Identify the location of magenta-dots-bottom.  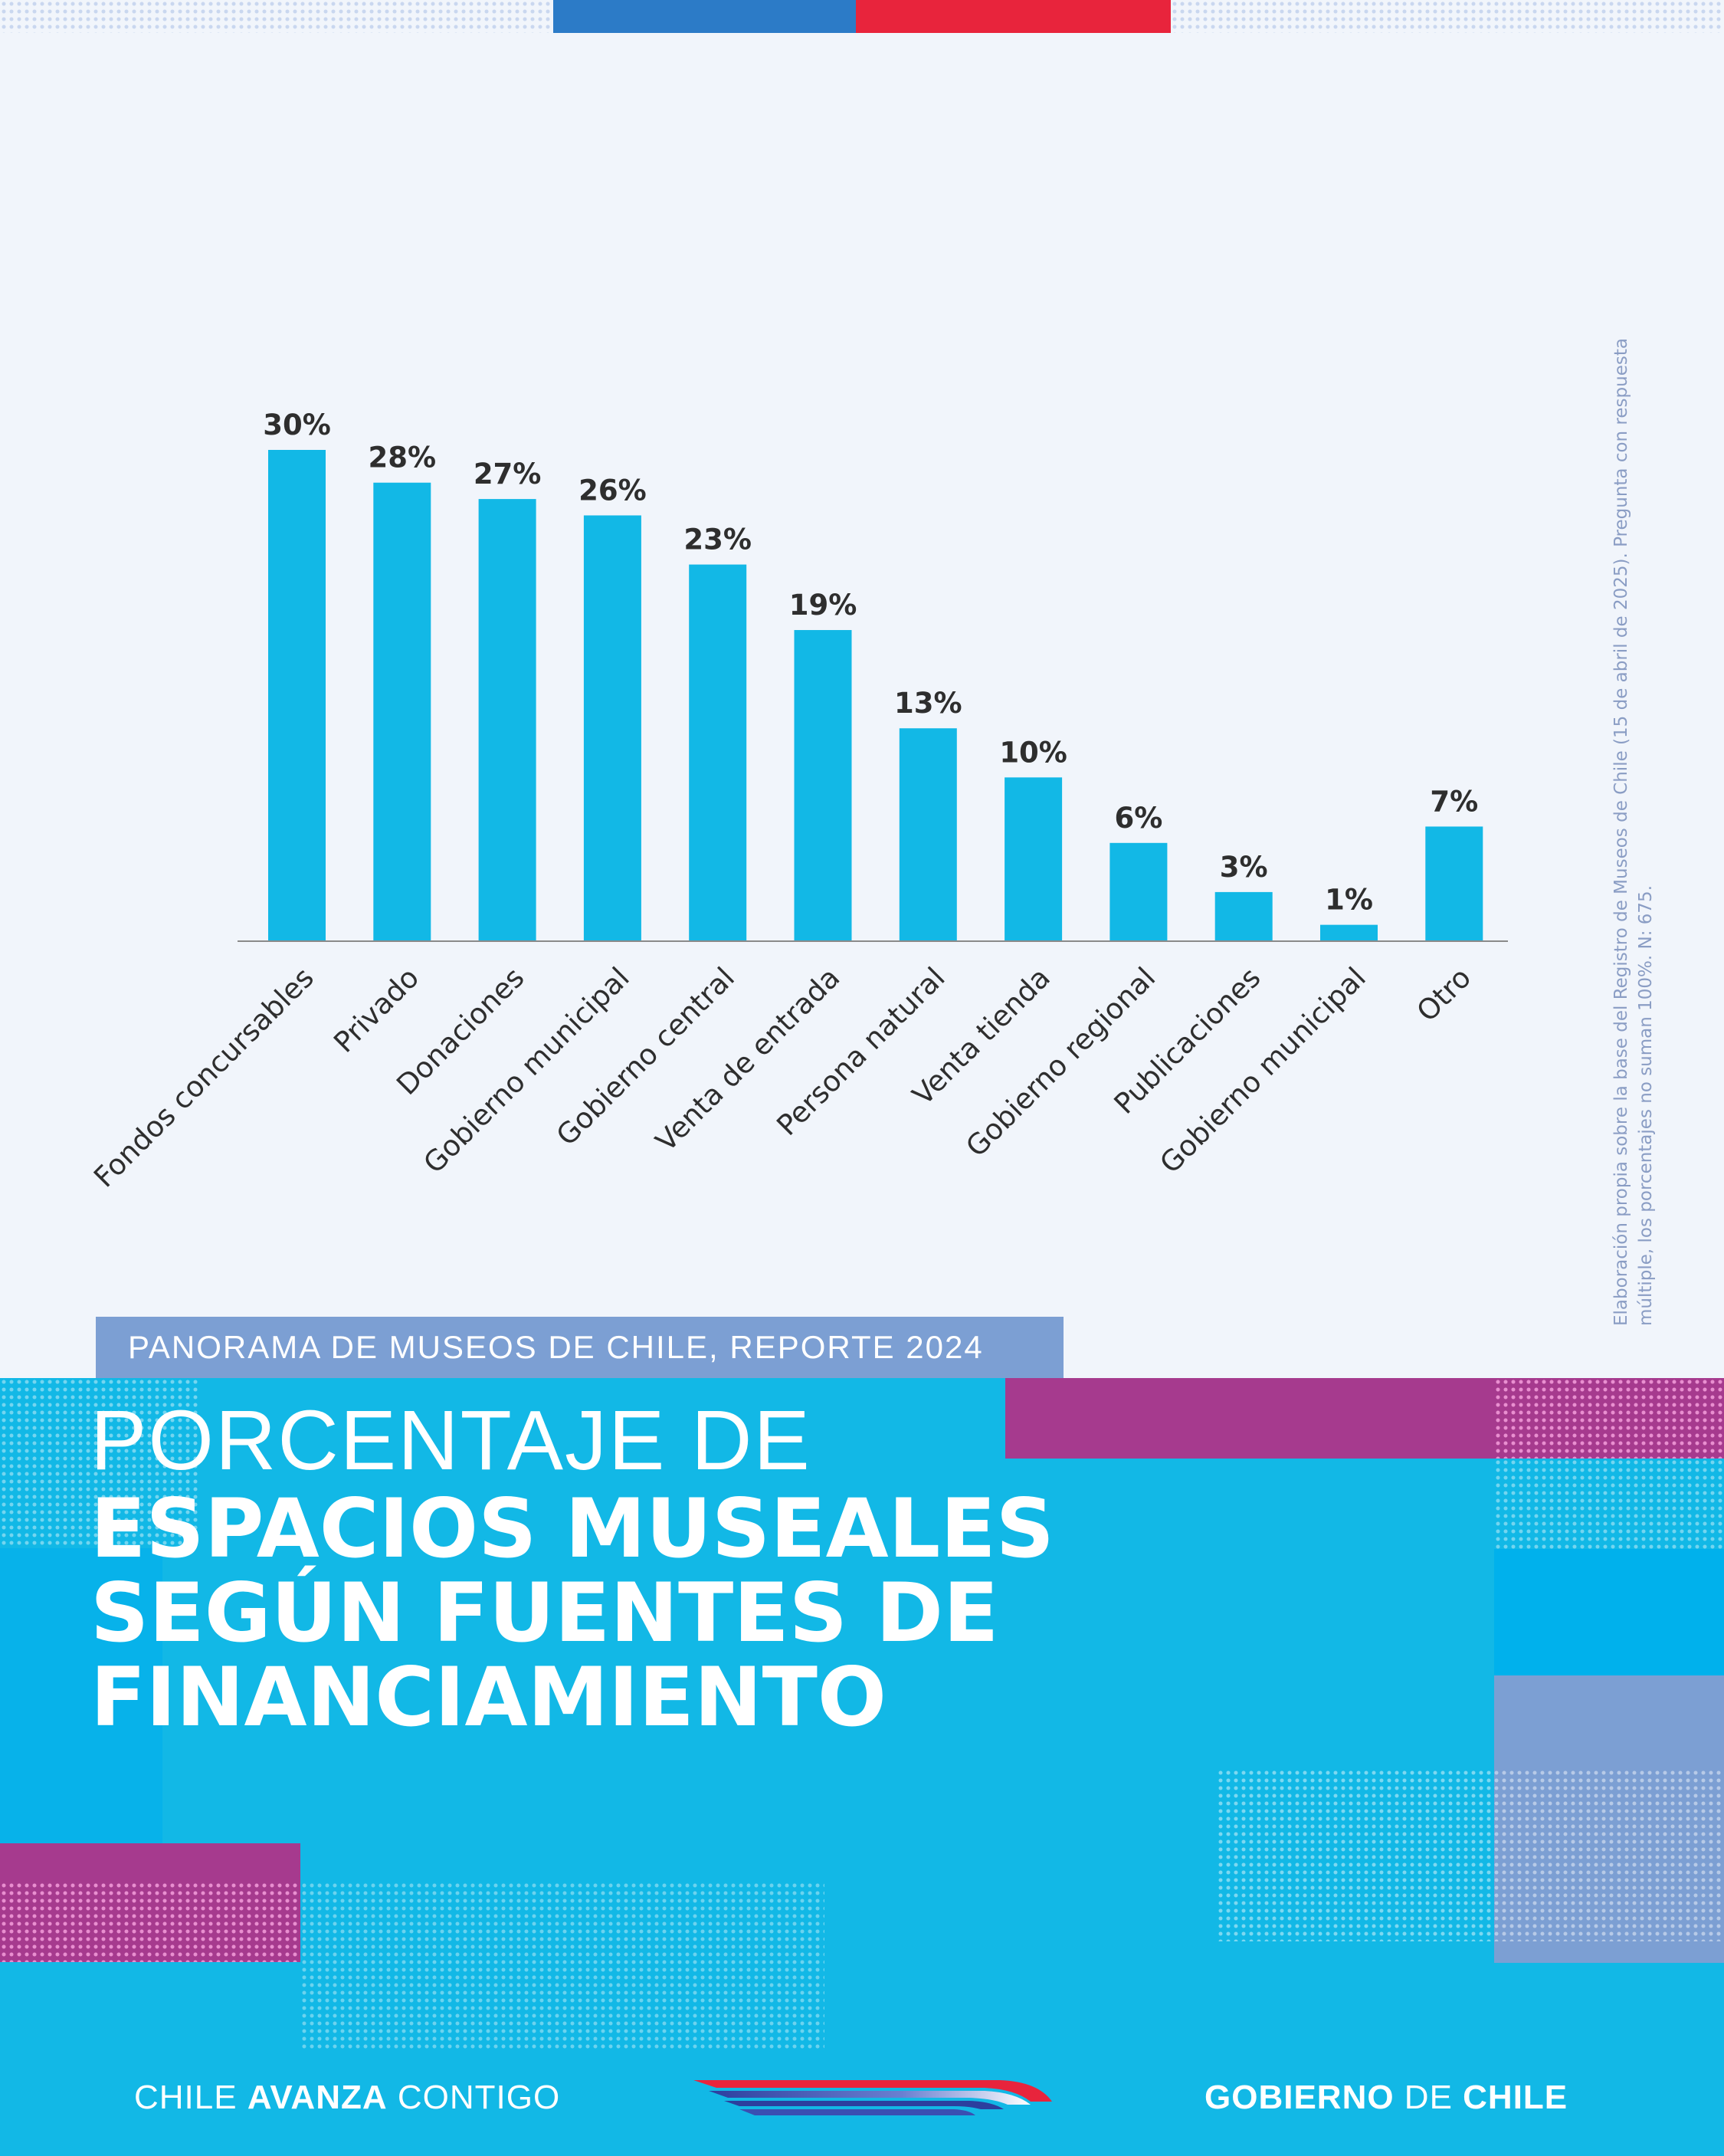
(150, 1922).